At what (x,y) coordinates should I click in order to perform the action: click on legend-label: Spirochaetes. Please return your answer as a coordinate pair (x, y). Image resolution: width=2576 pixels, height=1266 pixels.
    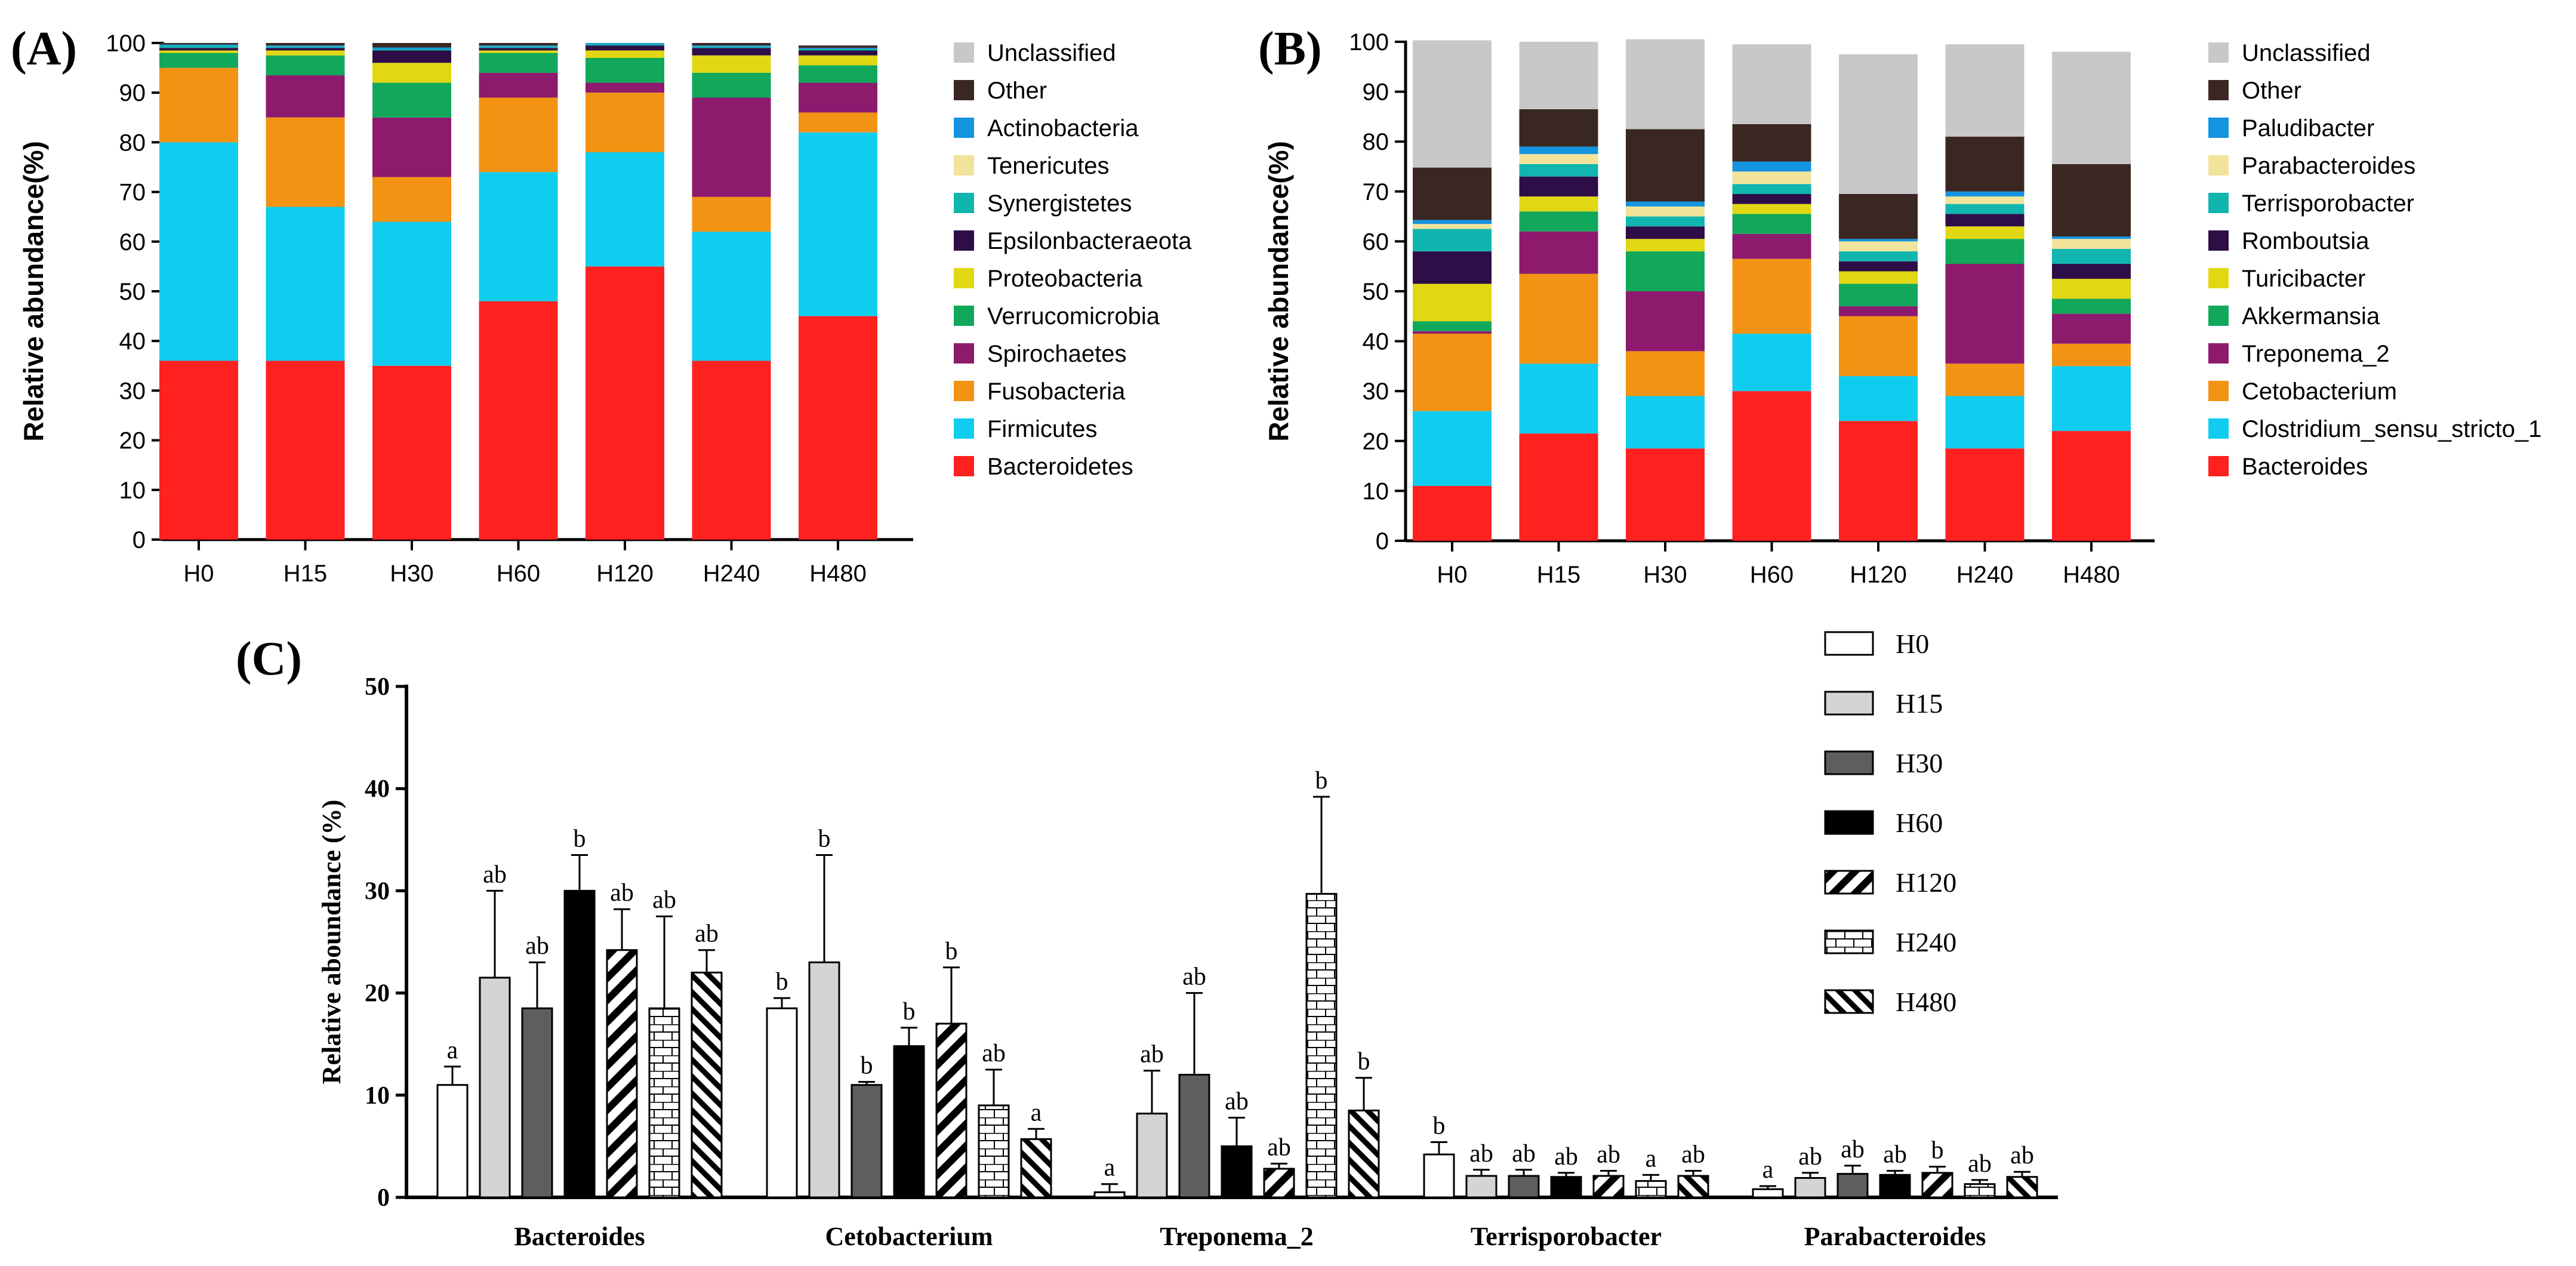
    Looking at the image, I should click on (1056, 354).